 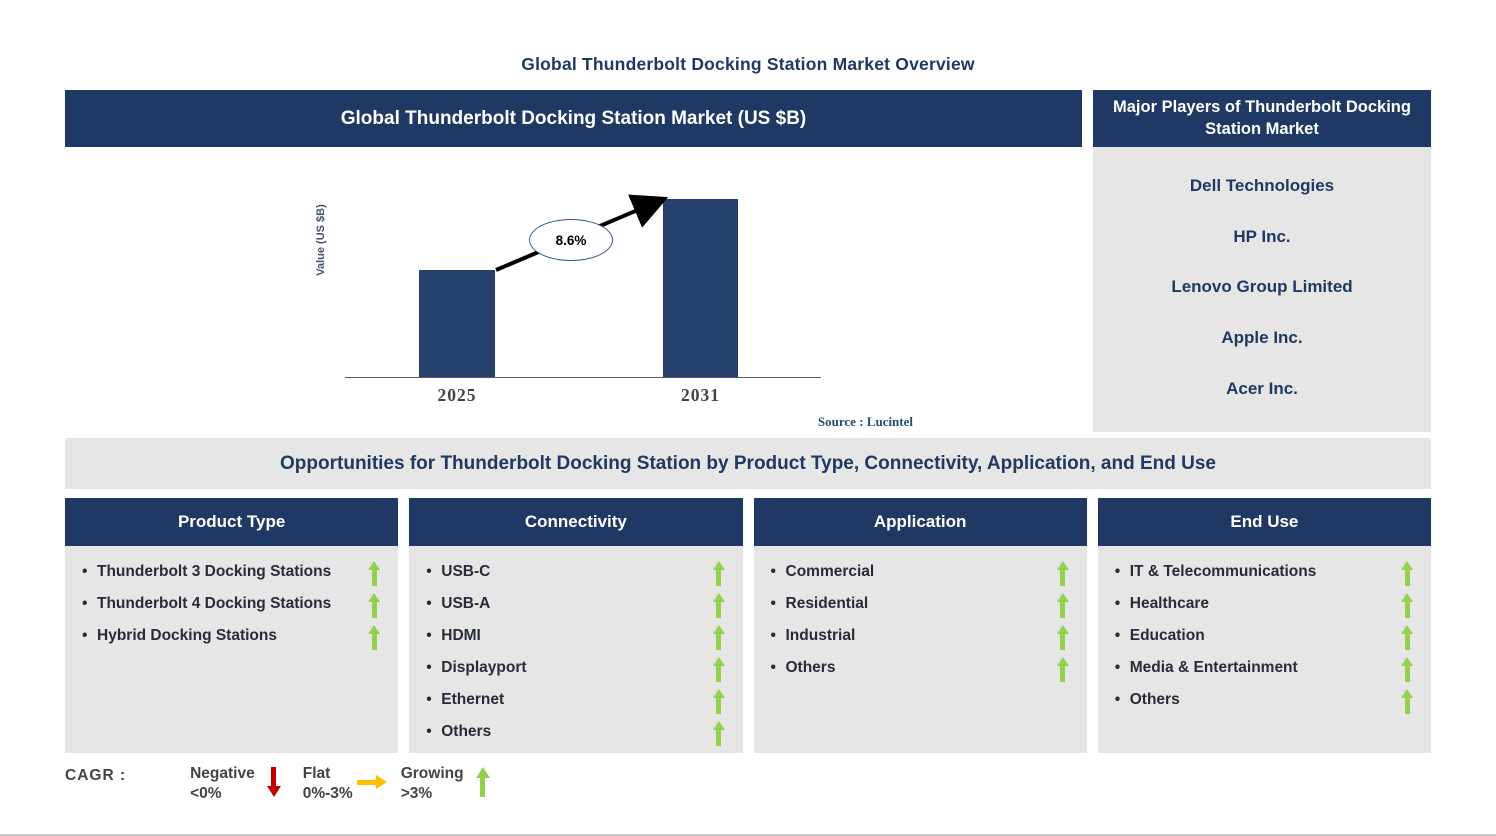 I want to click on company-name: Dell Technologies, so click(x=1262, y=186).